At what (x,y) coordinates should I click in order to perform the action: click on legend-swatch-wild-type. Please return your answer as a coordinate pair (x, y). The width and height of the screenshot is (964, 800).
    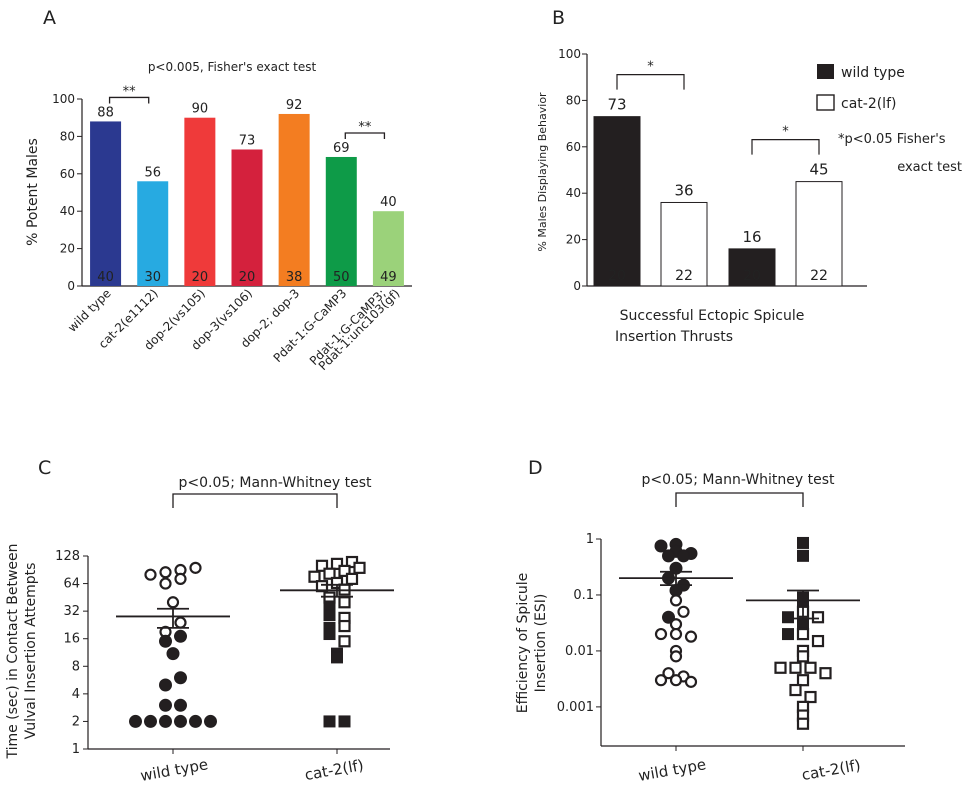
    Looking at the image, I should click on (825, 71).